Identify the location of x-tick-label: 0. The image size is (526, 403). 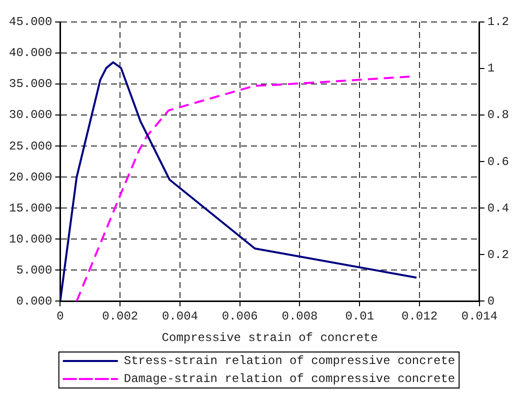
(60, 317).